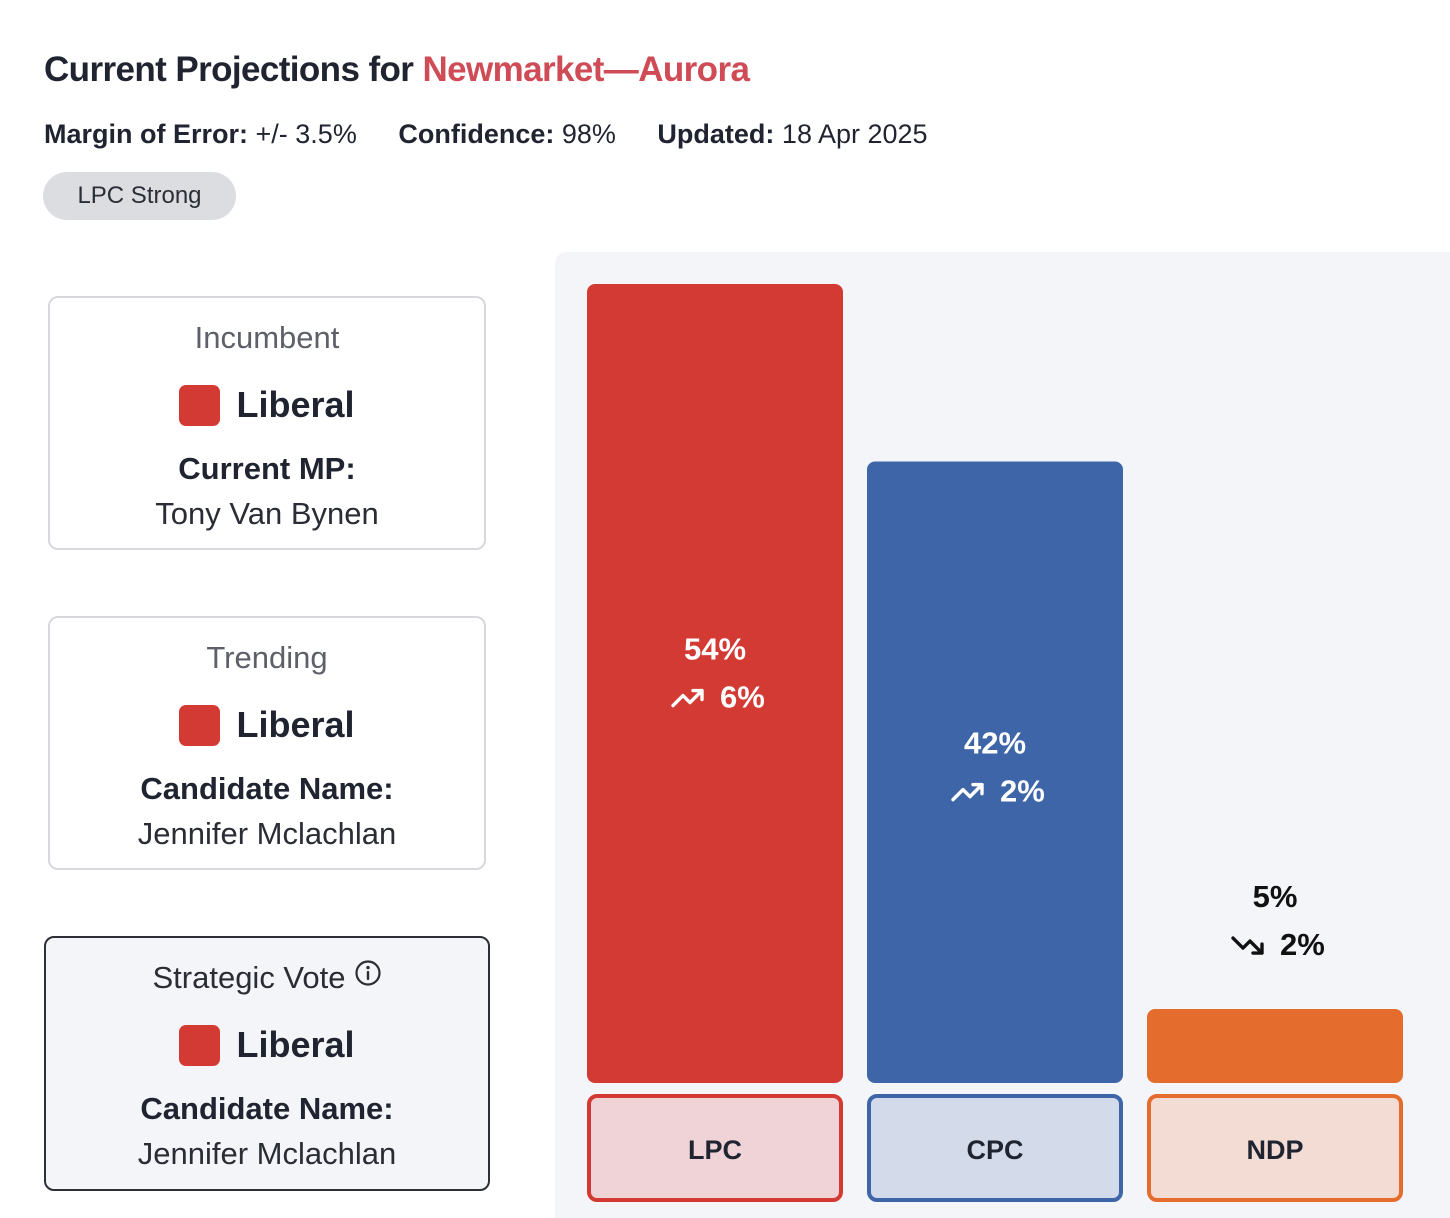  What do you see at coordinates (267, 468) in the screenshot?
I see `incumbent-role: Current MP:` at bounding box center [267, 468].